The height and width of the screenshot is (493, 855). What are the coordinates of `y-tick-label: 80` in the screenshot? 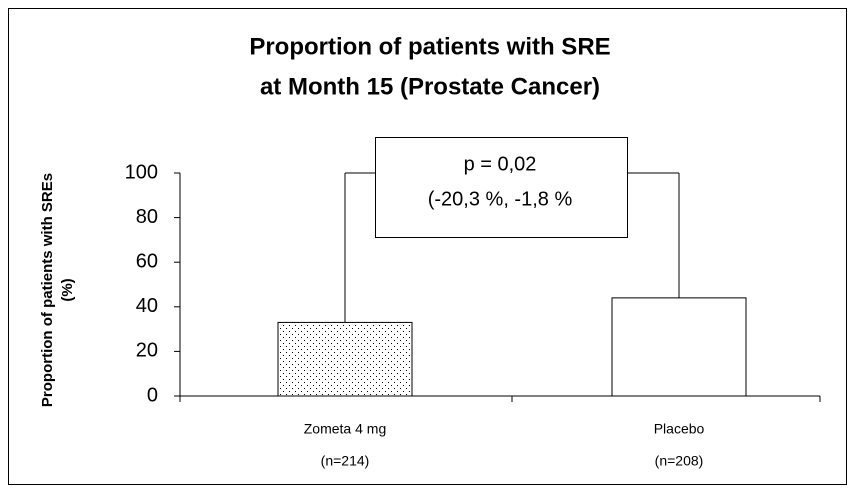 It's located at (147, 217).